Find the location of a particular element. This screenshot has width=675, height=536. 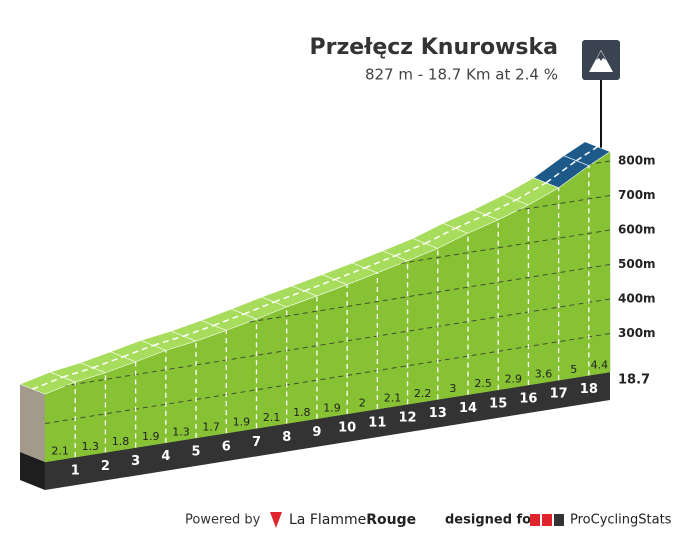

lfr-logo is located at coordinates (276, 520).